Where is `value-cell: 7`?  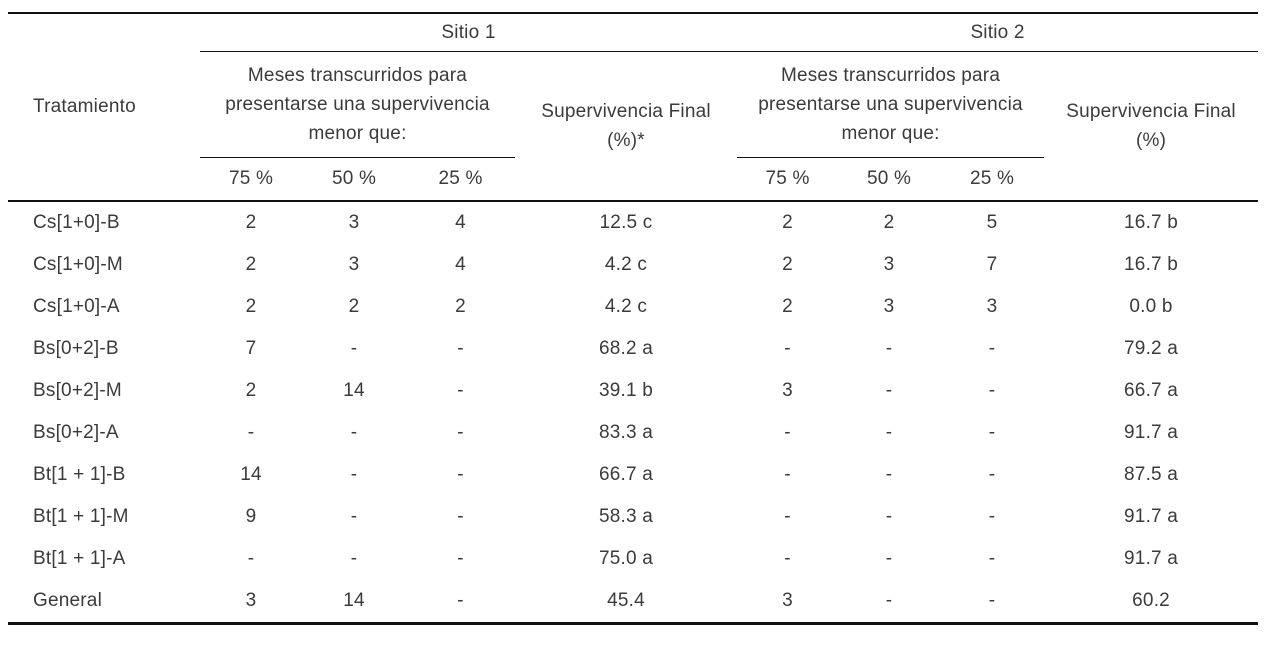
value-cell: 7 is located at coordinates (992, 264).